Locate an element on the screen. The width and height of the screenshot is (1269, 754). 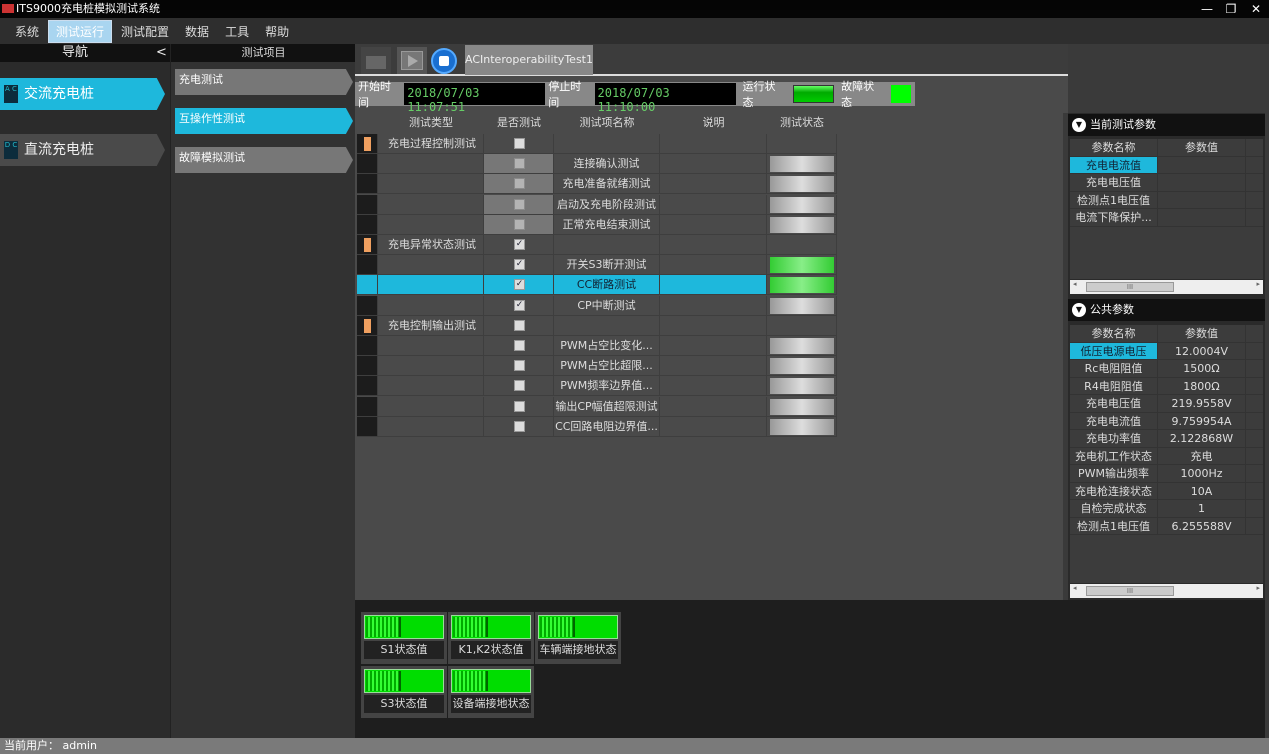
public-params-scrollbar: ◂ III ▸ is located at coordinates (1166, 591).